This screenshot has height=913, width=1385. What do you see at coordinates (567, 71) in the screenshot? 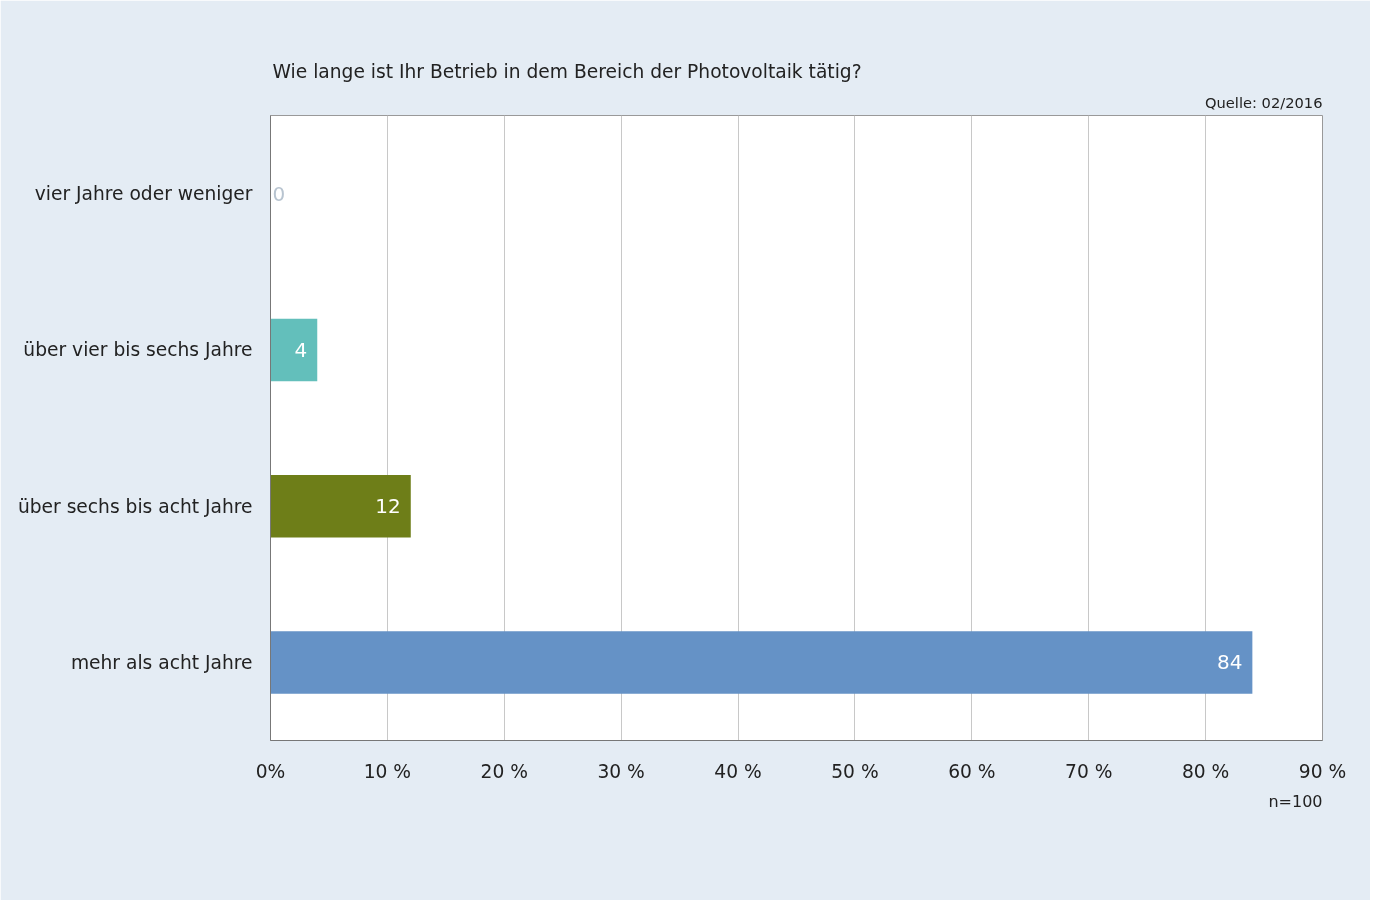
I see `chart-title: Wie lange ist Ihr Betrieb in dem Bereich der Photovoltaik tätig?` at bounding box center [567, 71].